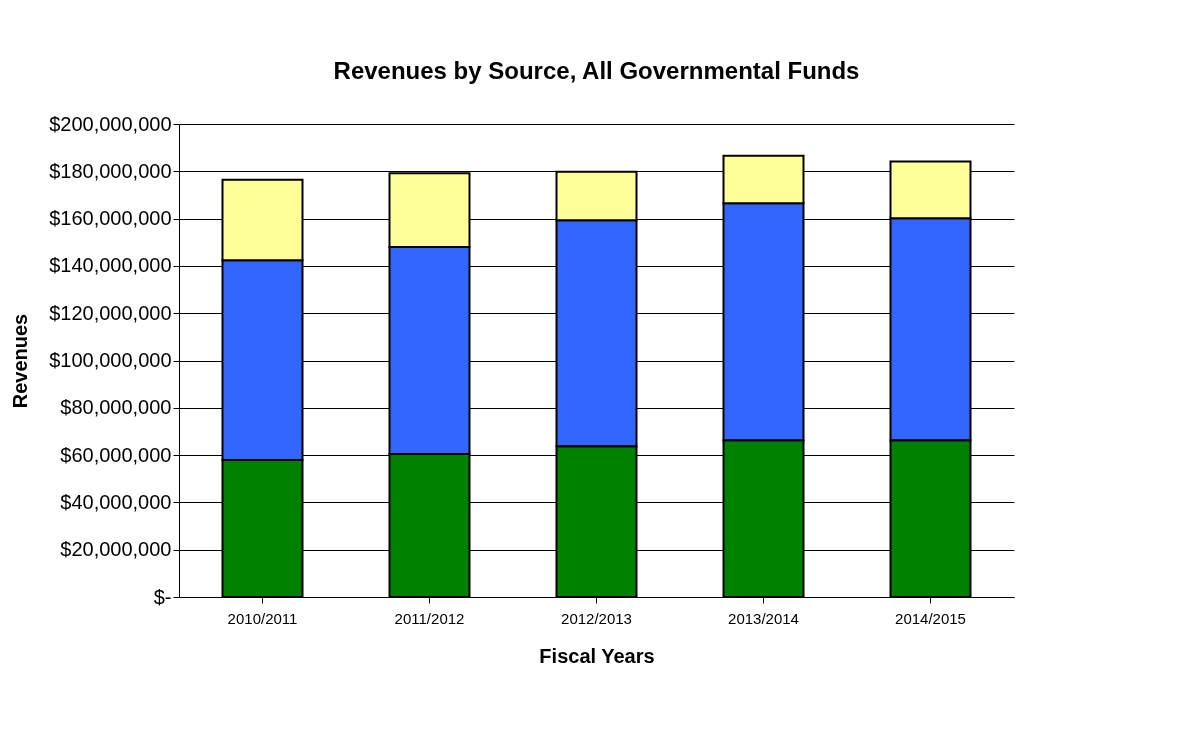 The width and height of the screenshot is (1198, 747). Describe the element at coordinates (596, 70) in the screenshot. I see `chart-title: Revenues by Source, All Governmental Funds` at that location.